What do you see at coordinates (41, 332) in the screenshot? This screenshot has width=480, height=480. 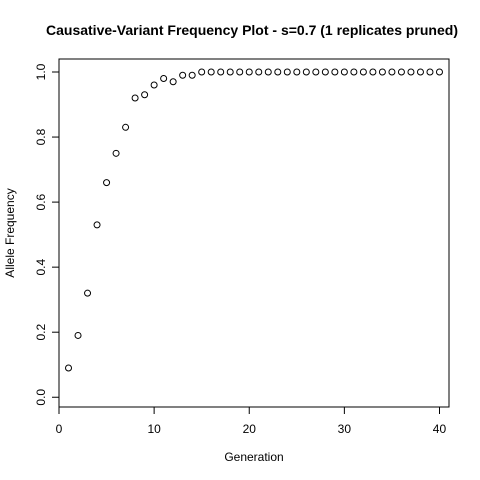 I see `y-tick-label: 0.2` at bounding box center [41, 332].